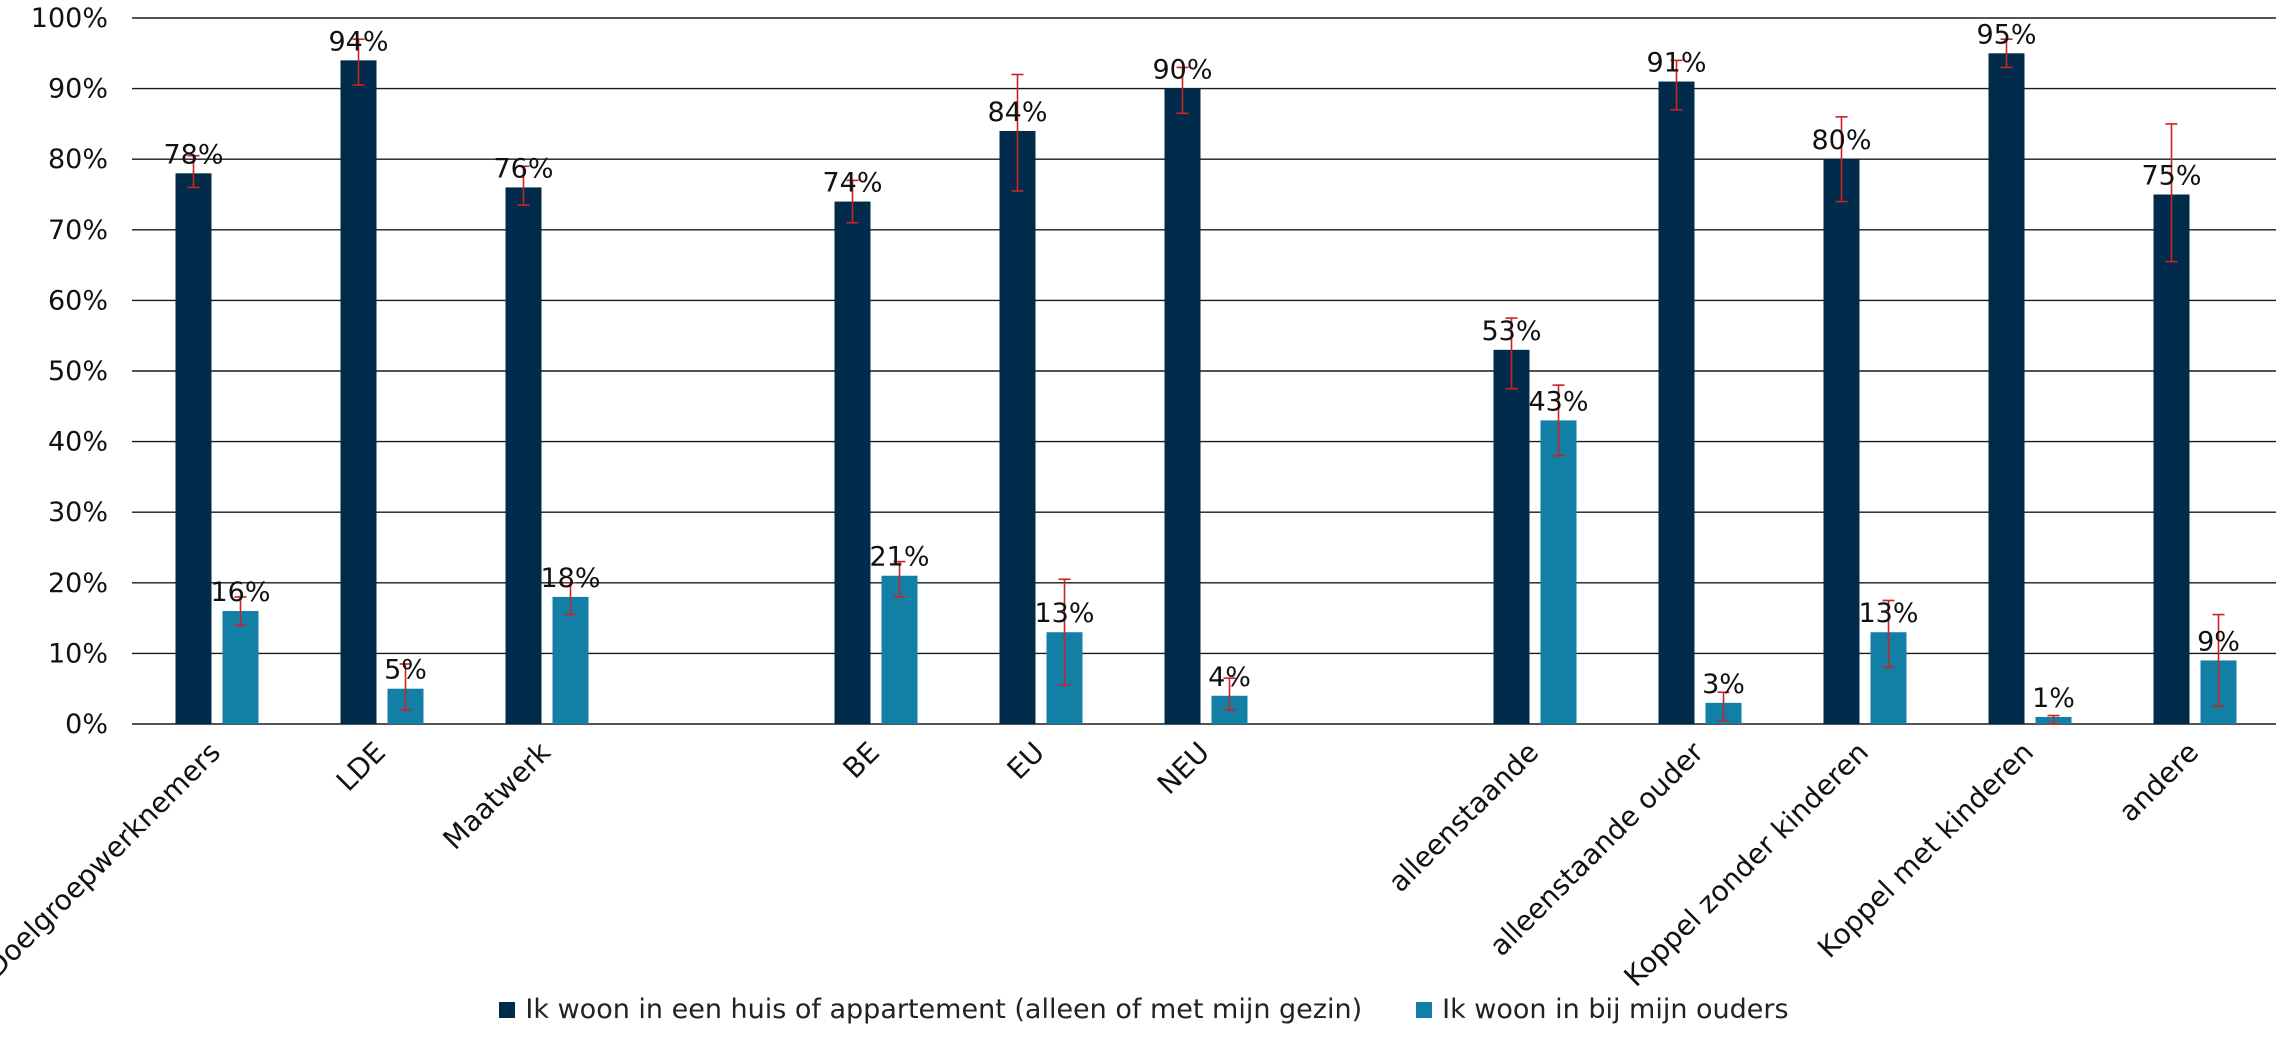 The height and width of the screenshot is (1038, 2288). I want to click on y-axis-tick-labels: 0% 10% 20% 30% 40% 50% 60% 70% 80% 90% 100%, so click(69, 371).